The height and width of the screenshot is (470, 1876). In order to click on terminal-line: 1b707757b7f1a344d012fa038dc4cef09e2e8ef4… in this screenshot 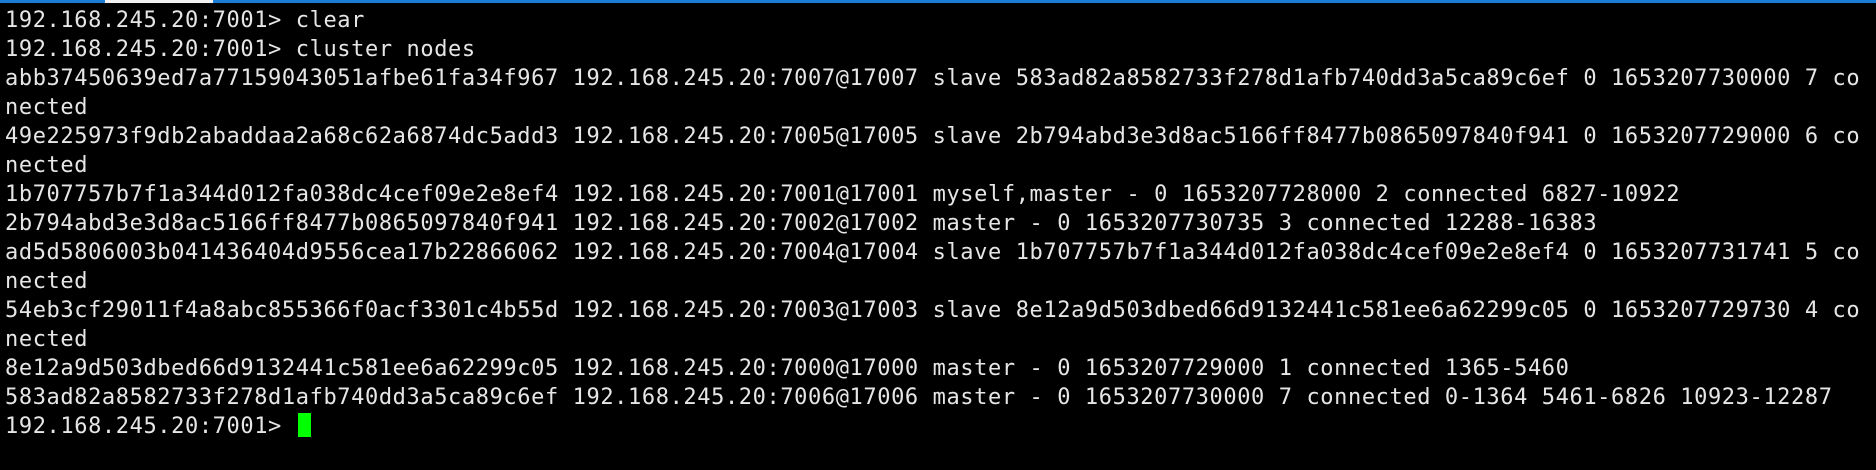, I will do `click(843, 194)`.